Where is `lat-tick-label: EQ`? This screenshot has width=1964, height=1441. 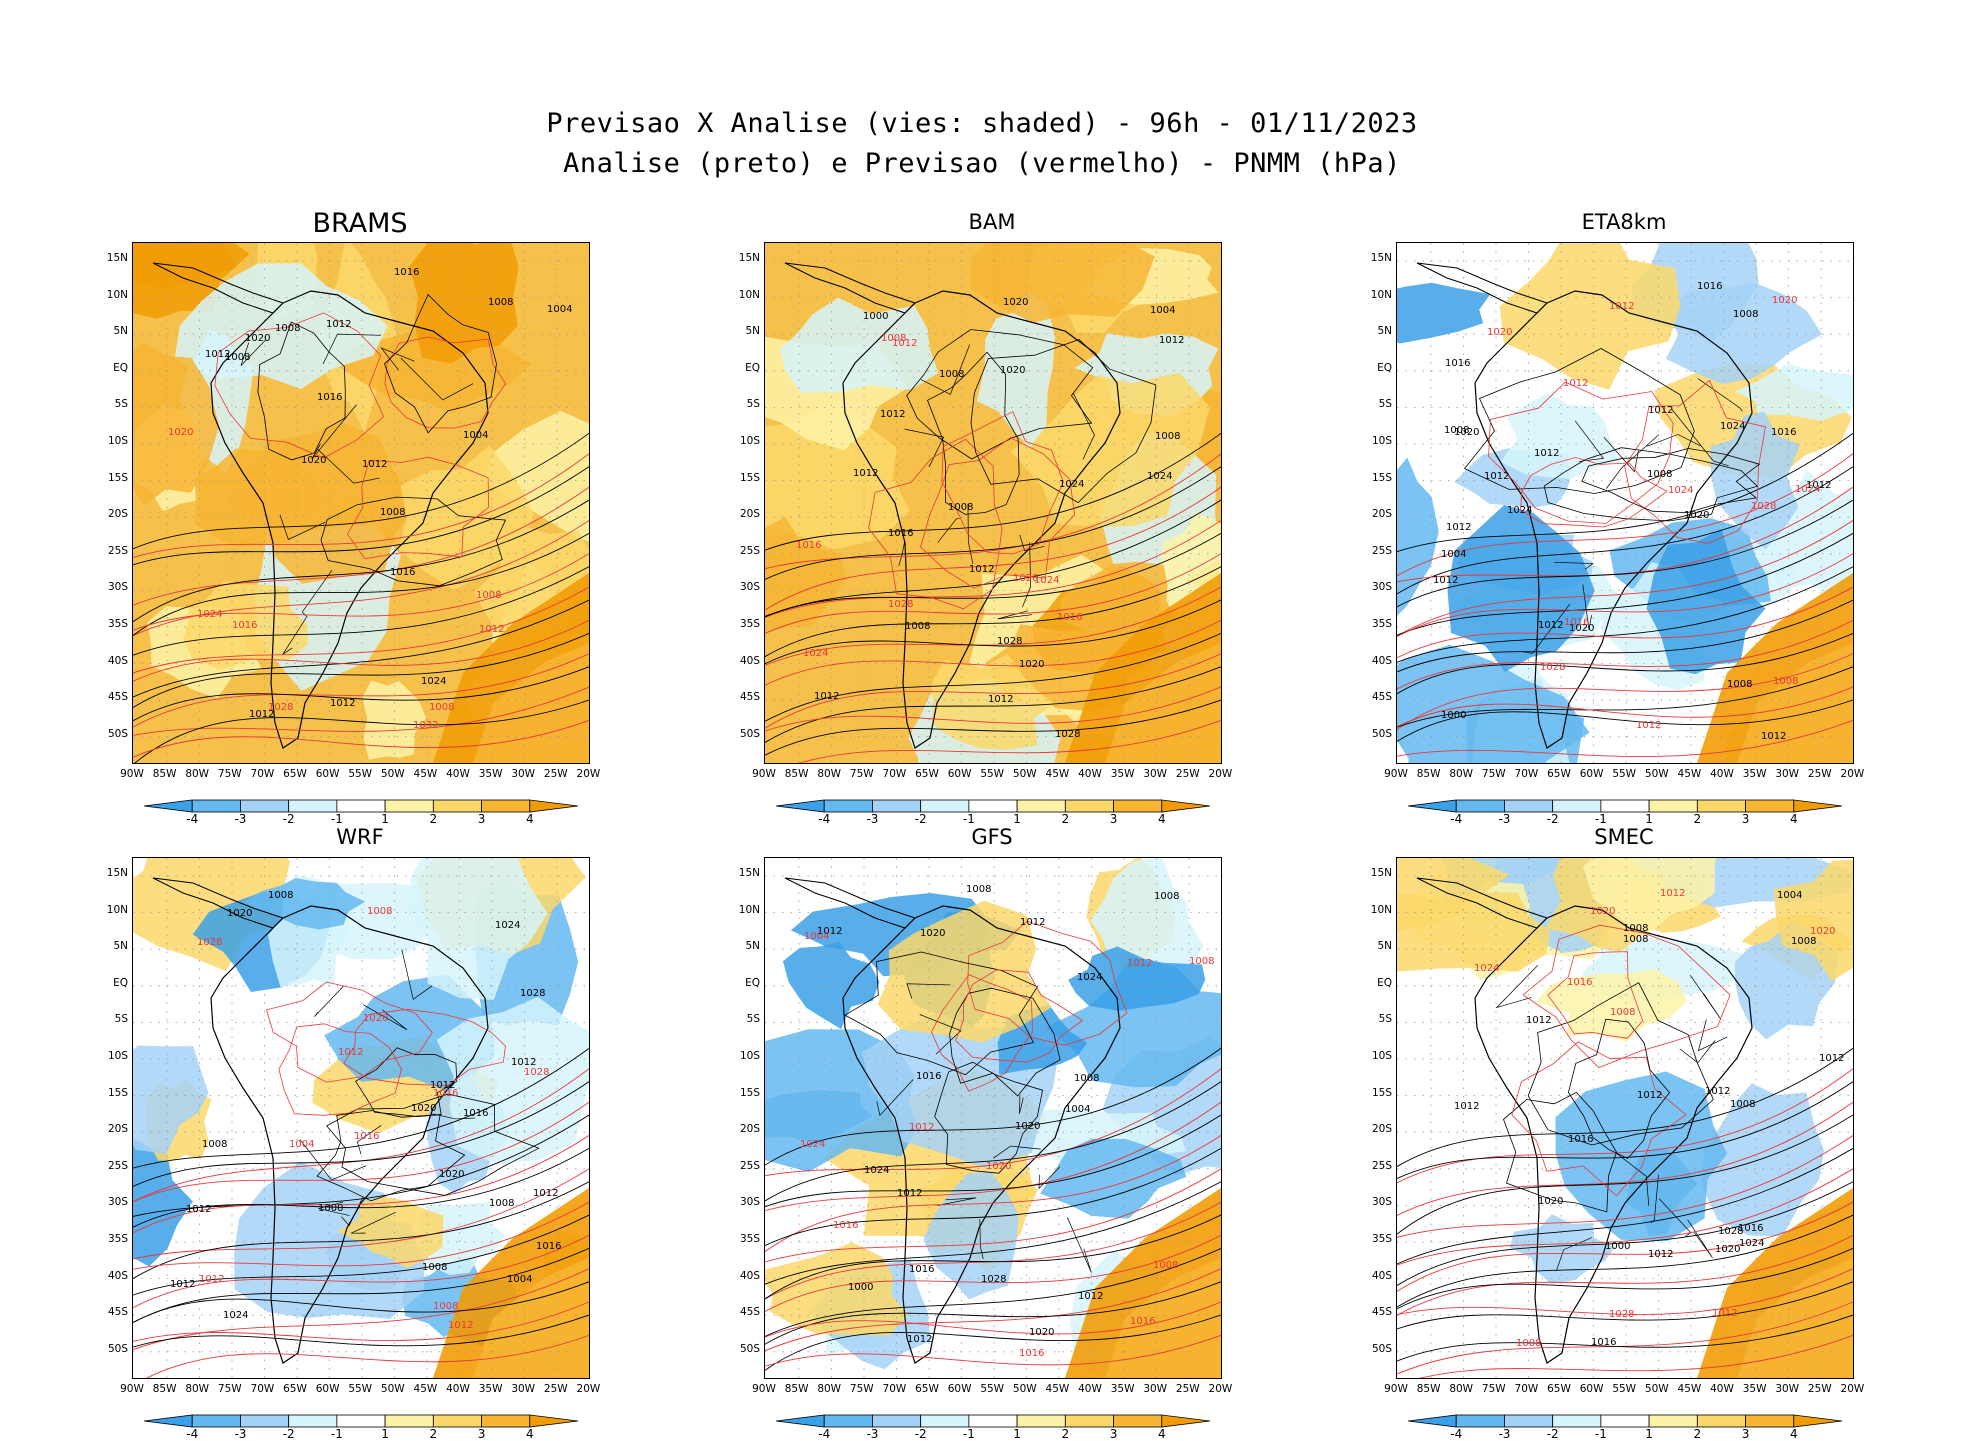
lat-tick-label: EQ is located at coordinates (752, 982).